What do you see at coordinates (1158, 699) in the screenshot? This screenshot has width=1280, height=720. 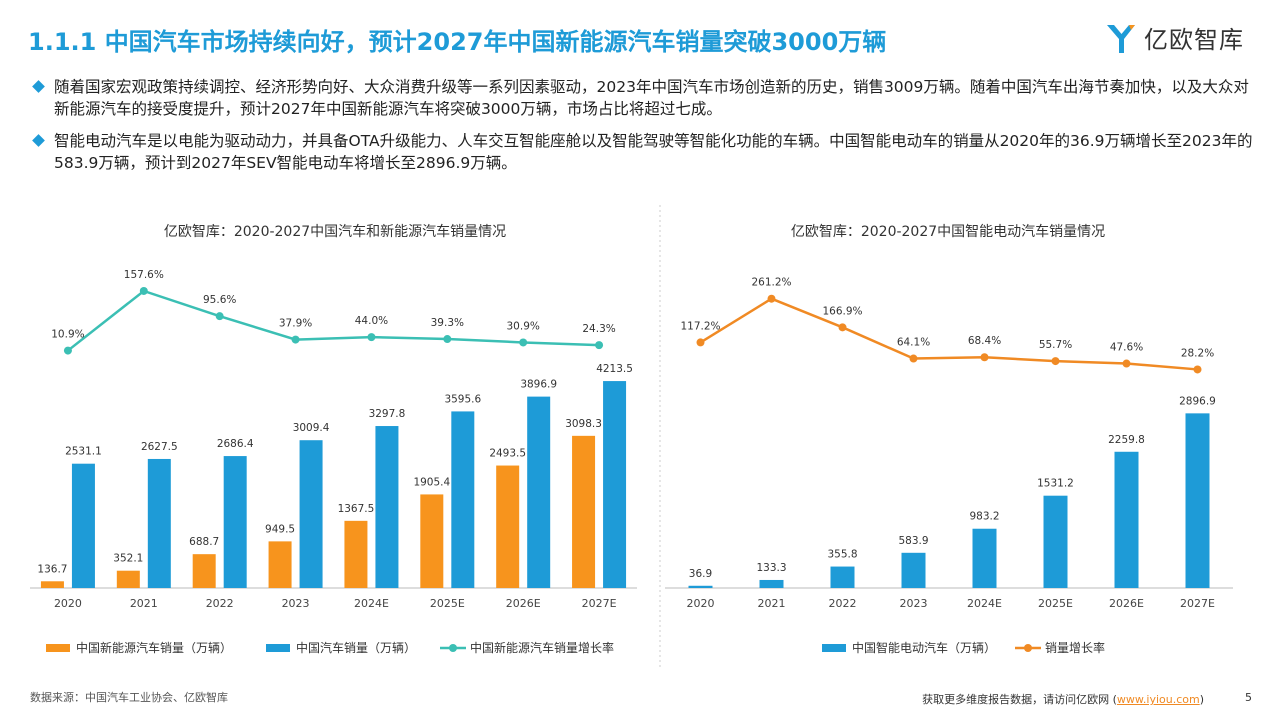 I see `link: www.iyiou.com` at bounding box center [1158, 699].